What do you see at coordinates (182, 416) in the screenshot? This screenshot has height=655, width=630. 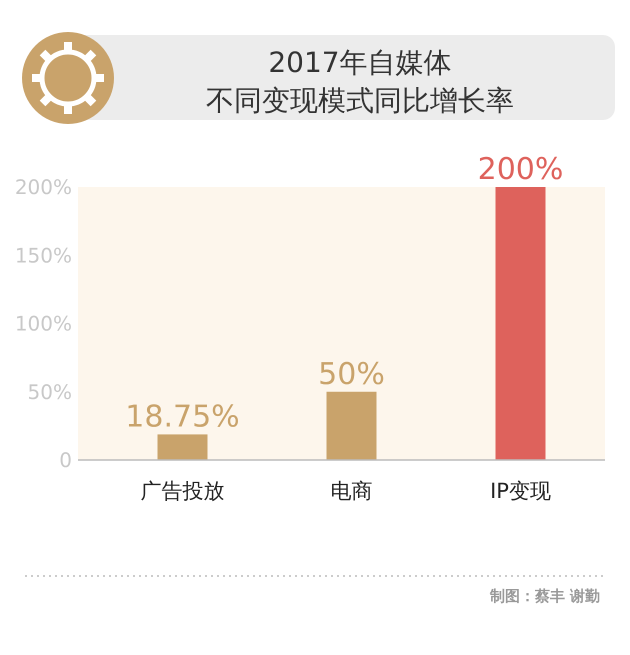 I see `data-label: 18.75%` at bounding box center [182, 416].